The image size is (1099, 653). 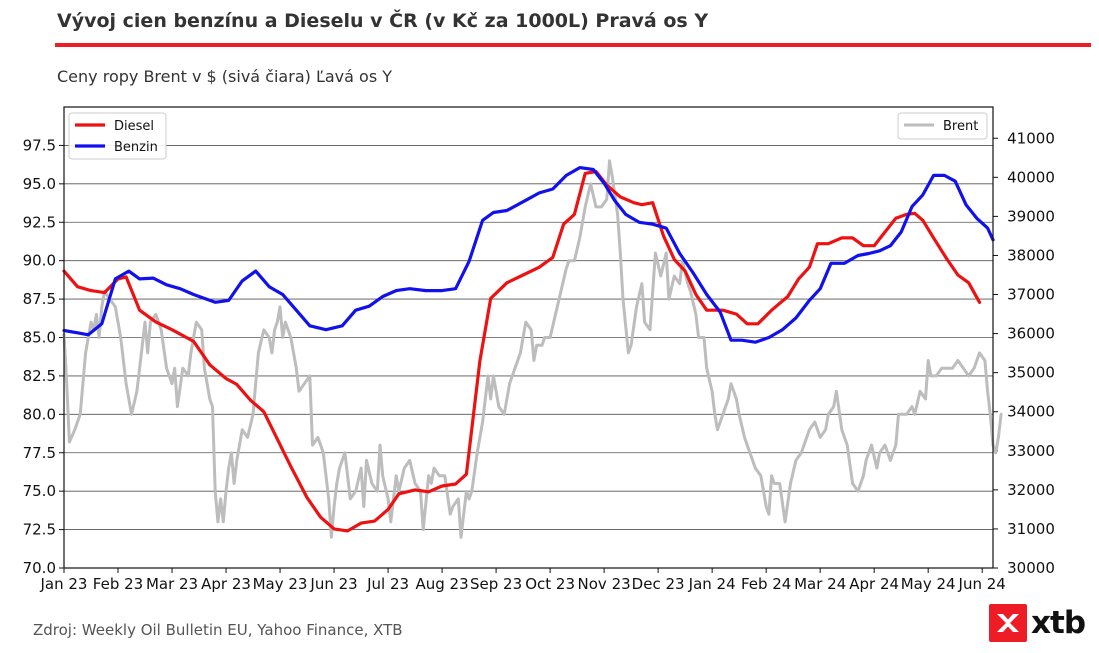 What do you see at coordinates (226, 584) in the screenshot?
I see `x-axis-tick-label: Apr 23` at bounding box center [226, 584].